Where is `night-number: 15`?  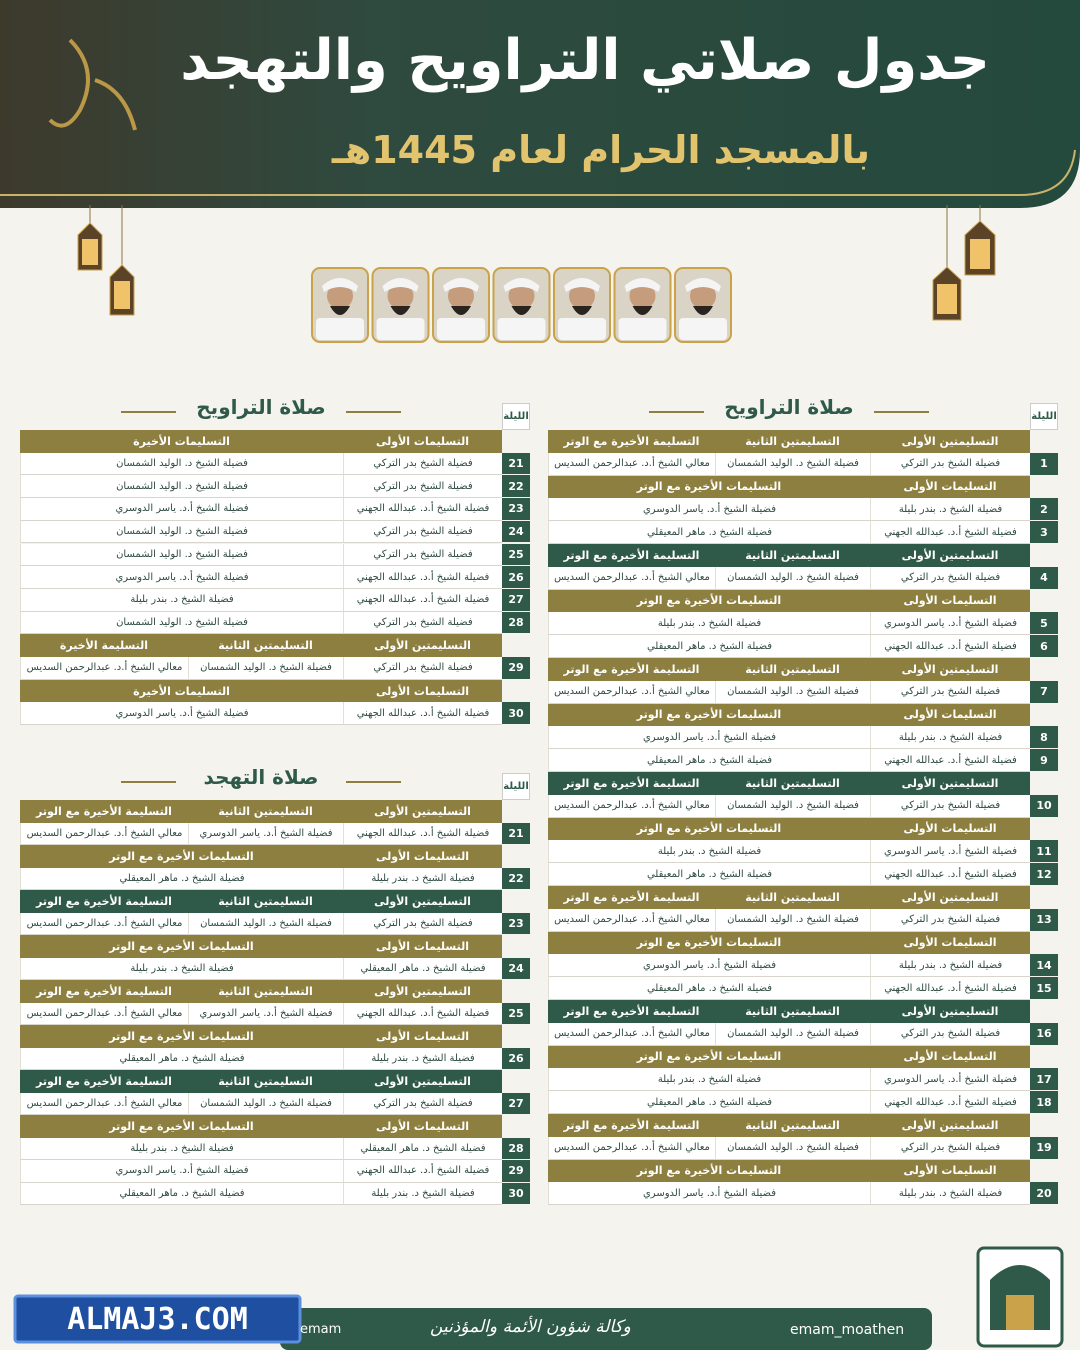 night-number: 15 is located at coordinates (1044, 988).